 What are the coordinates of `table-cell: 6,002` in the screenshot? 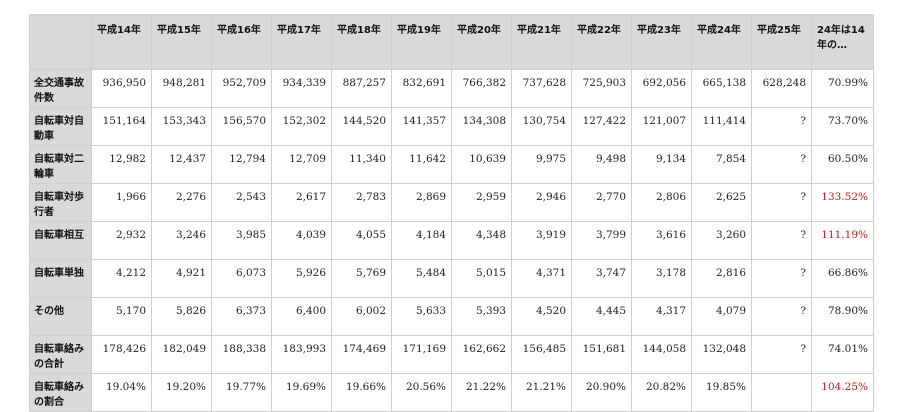 It's located at (361, 316).